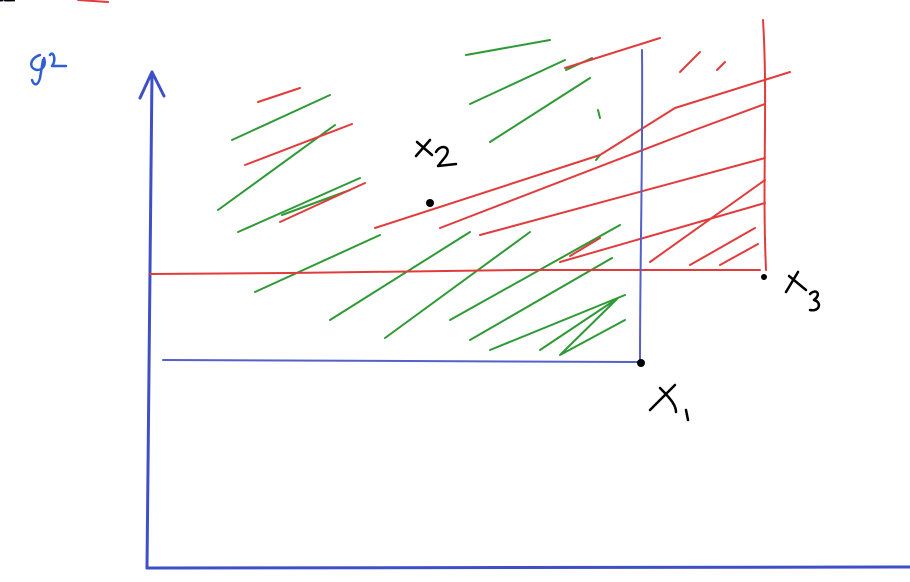 The image size is (910, 582). Describe the element at coordinates (764, 145) in the screenshot. I see `red-vertical-boundary` at that location.